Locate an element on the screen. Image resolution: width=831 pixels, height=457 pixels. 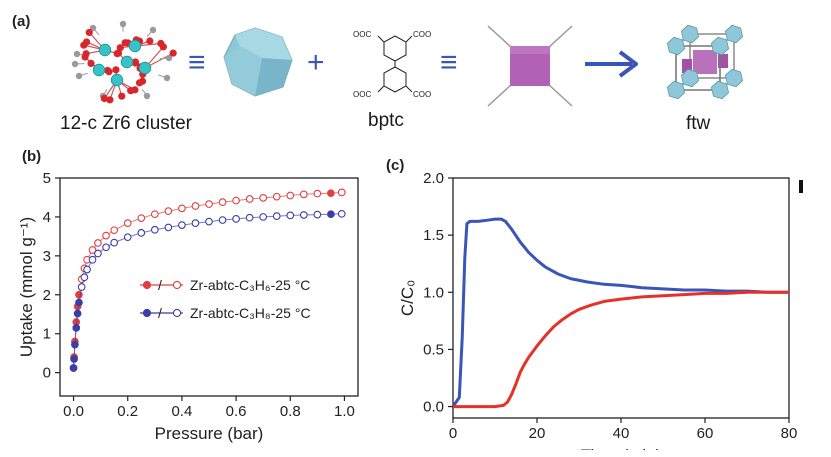
x-axis-label: Time (min) is located at coordinates (621, 448).